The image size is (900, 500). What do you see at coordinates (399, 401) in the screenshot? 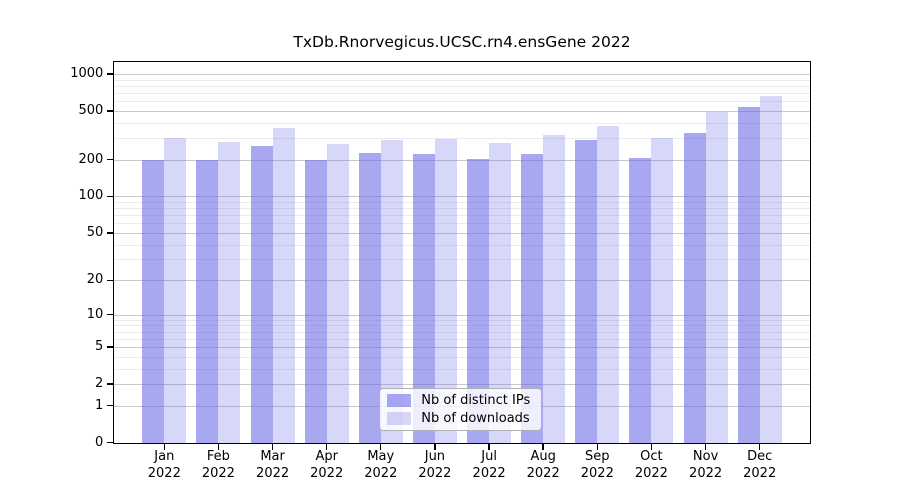
I see `legend-swatch-distinct-ips` at bounding box center [399, 401].